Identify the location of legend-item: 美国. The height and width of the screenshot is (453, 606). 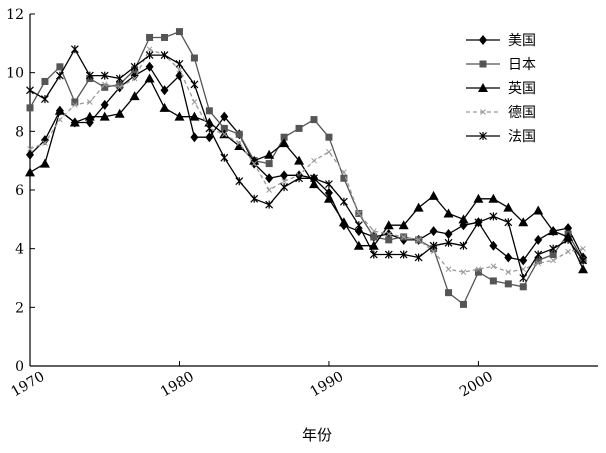
(501, 41).